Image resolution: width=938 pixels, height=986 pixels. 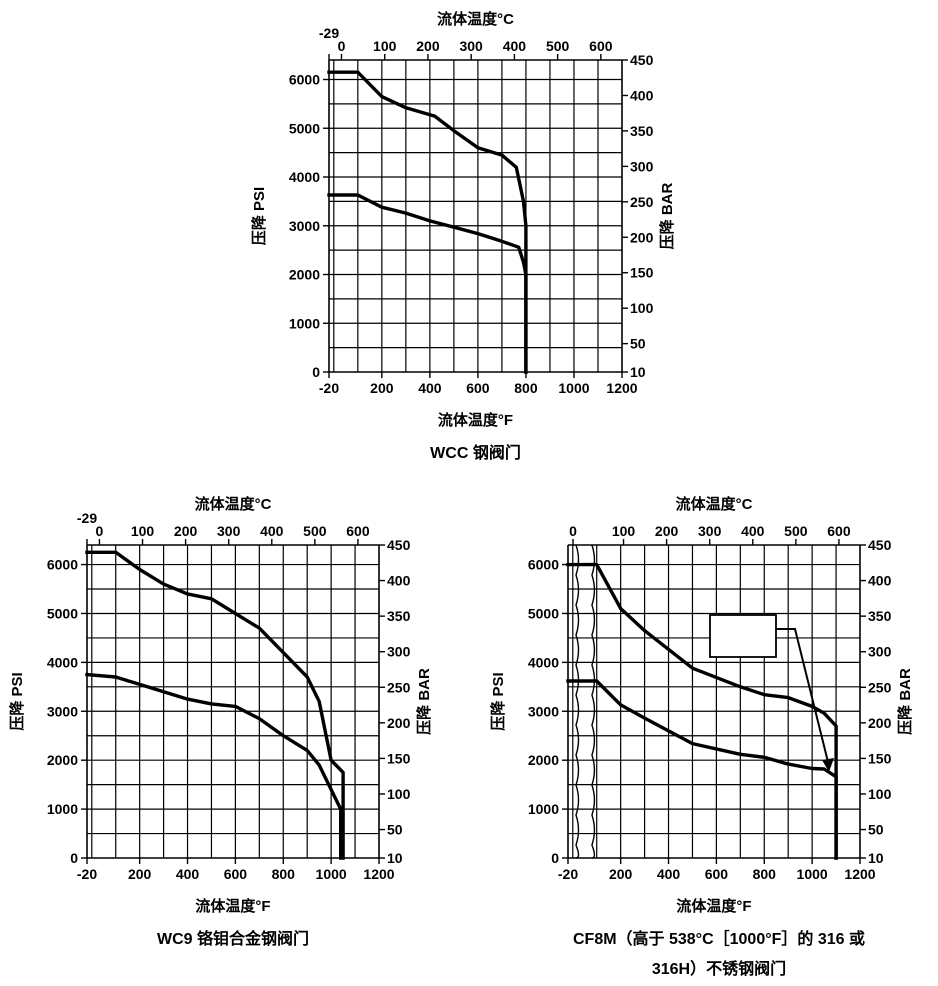 I want to click on callout-leader, so click(x=803, y=697).